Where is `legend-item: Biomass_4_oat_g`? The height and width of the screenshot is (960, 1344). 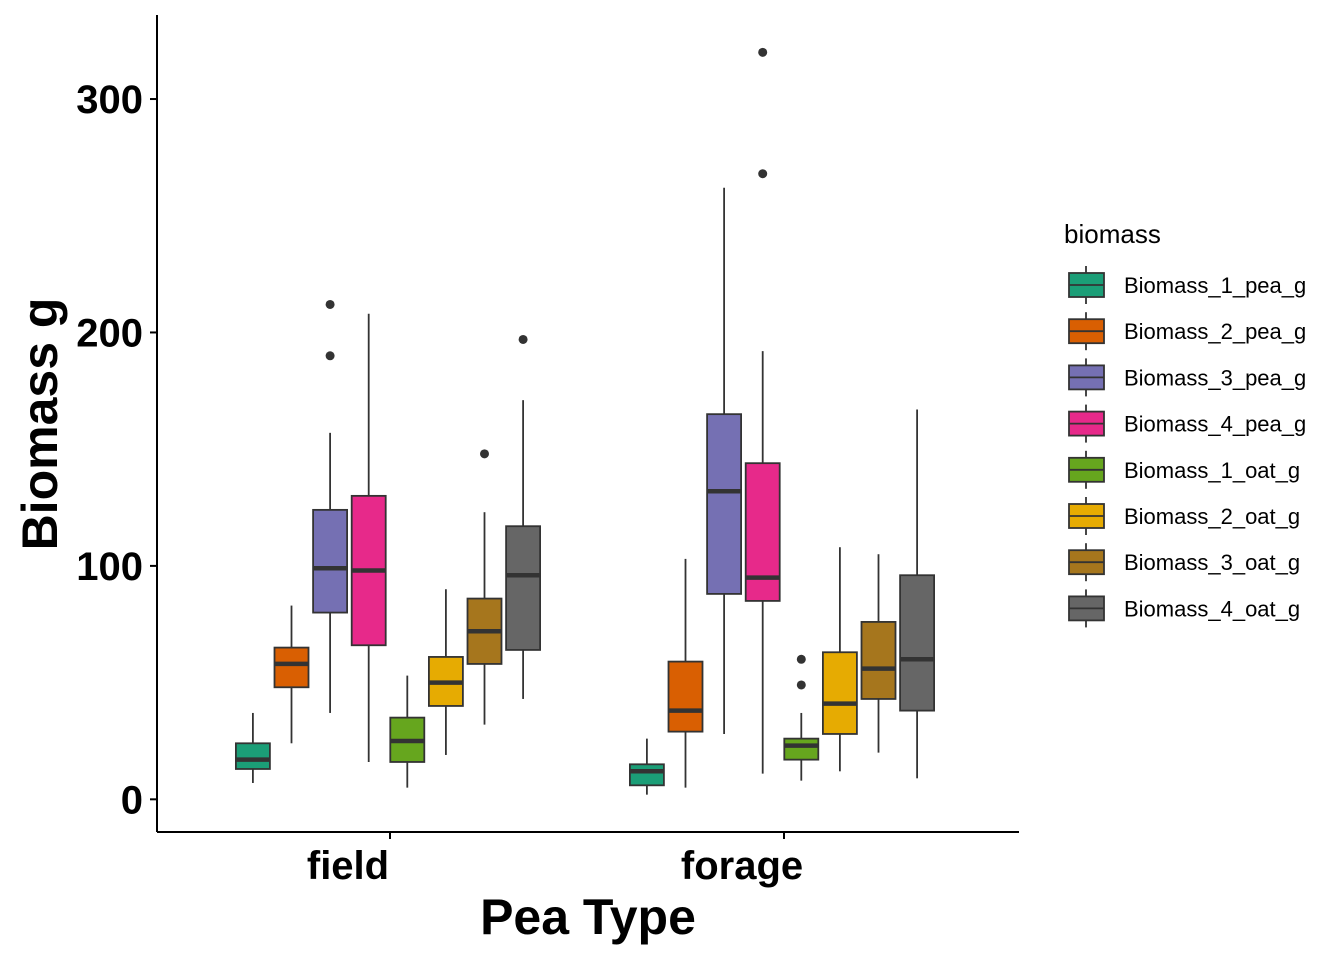
legend-item: Biomass_4_oat_g is located at coordinates (1184, 608).